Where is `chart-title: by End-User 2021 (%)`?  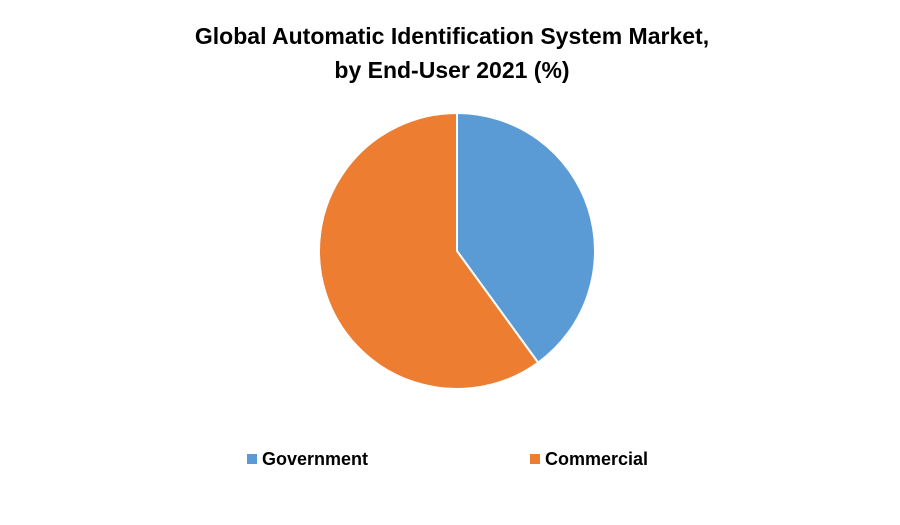 chart-title: by End-User 2021 (%) is located at coordinates (451, 70).